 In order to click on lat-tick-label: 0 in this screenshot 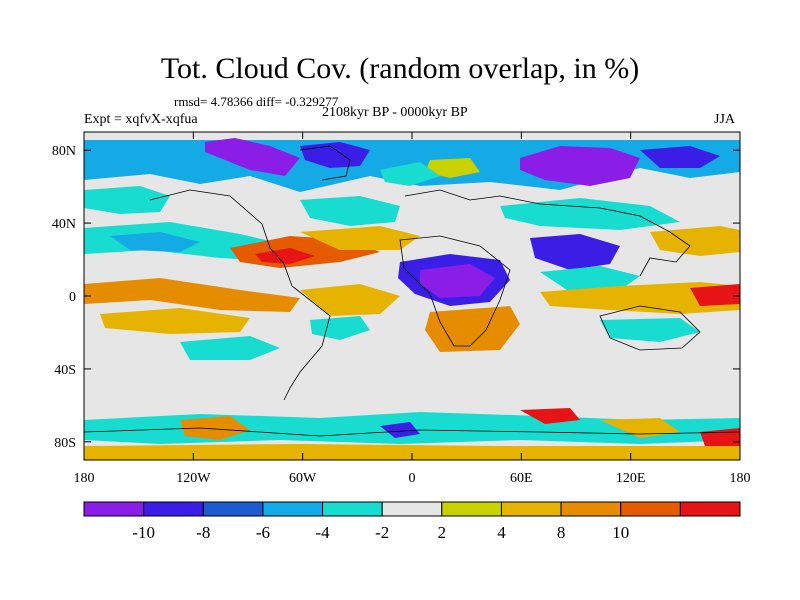, I will do `click(72, 297)`.